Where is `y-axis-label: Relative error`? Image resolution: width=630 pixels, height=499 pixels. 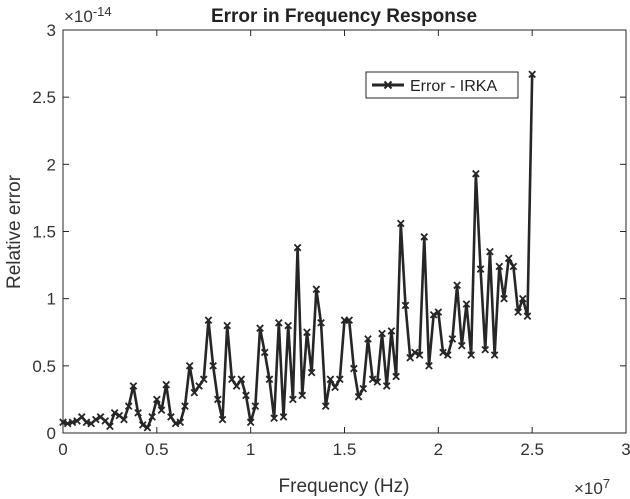 y-axis-label: Relative error is located at coordinates (14, 231).